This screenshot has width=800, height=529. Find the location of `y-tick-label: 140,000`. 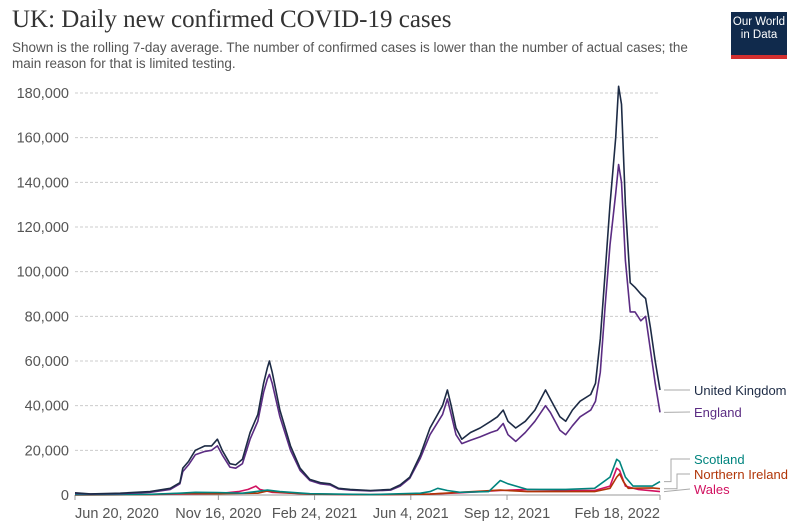

y-tick-label: 140,000 is located at coordinates (43, 183).